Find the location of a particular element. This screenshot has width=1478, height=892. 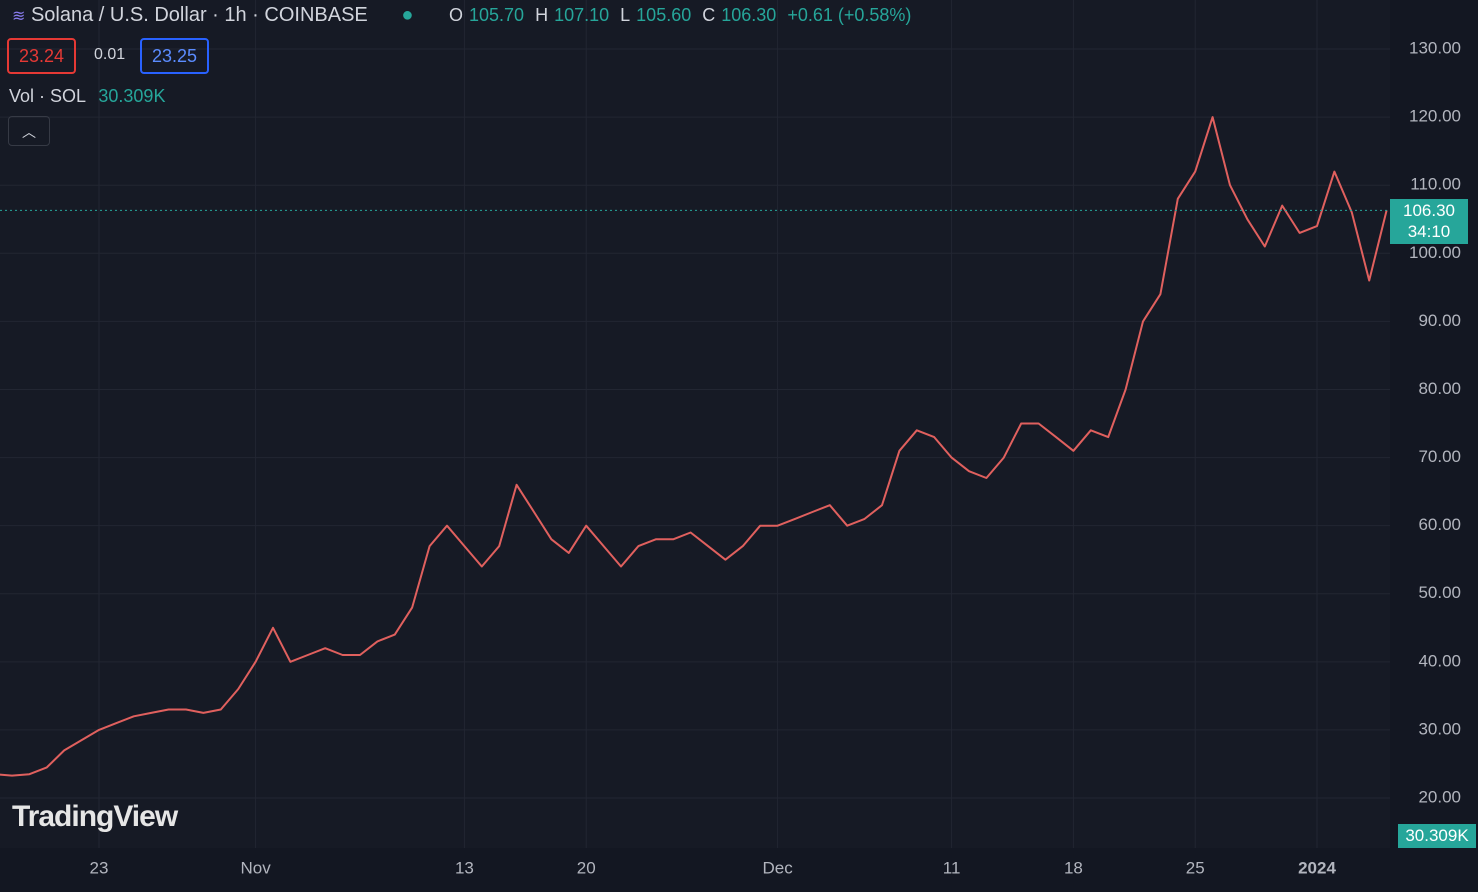

y-tick-label: 50.00 is located at coordinates (1439, 592).